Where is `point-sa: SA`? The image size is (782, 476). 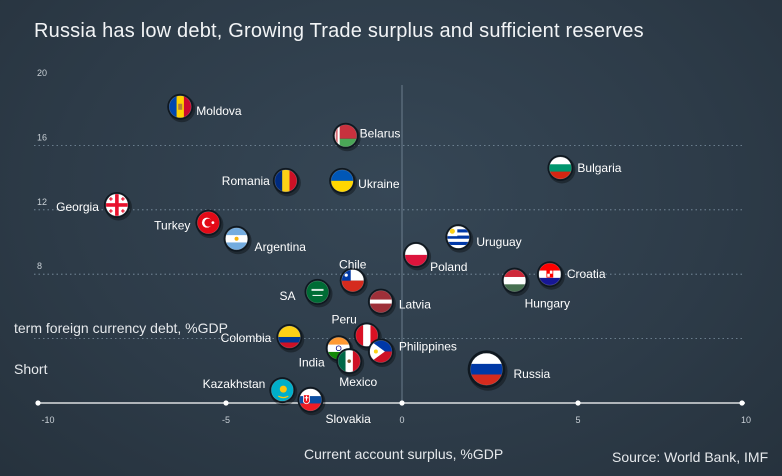
point-sa: SA is located at coordinates (306, 293).